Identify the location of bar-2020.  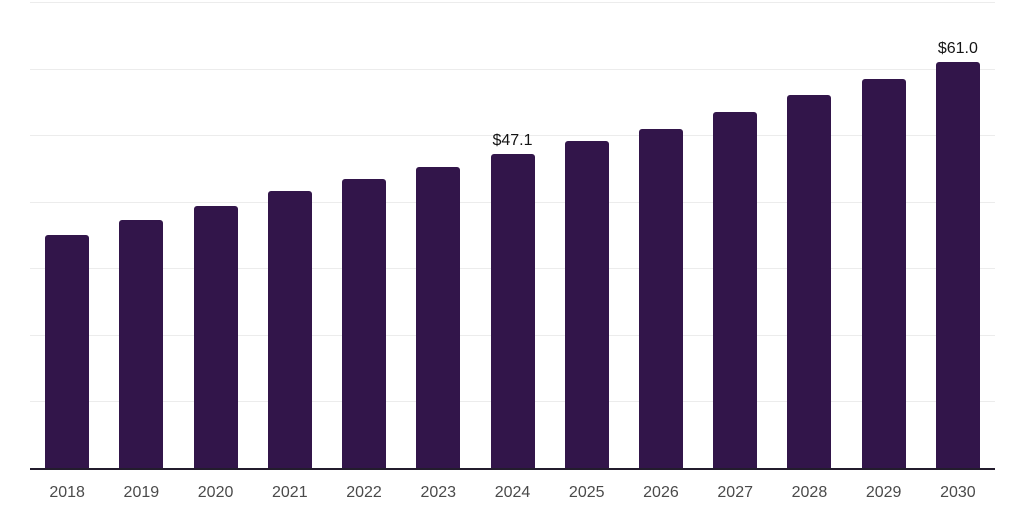
(215, 336).